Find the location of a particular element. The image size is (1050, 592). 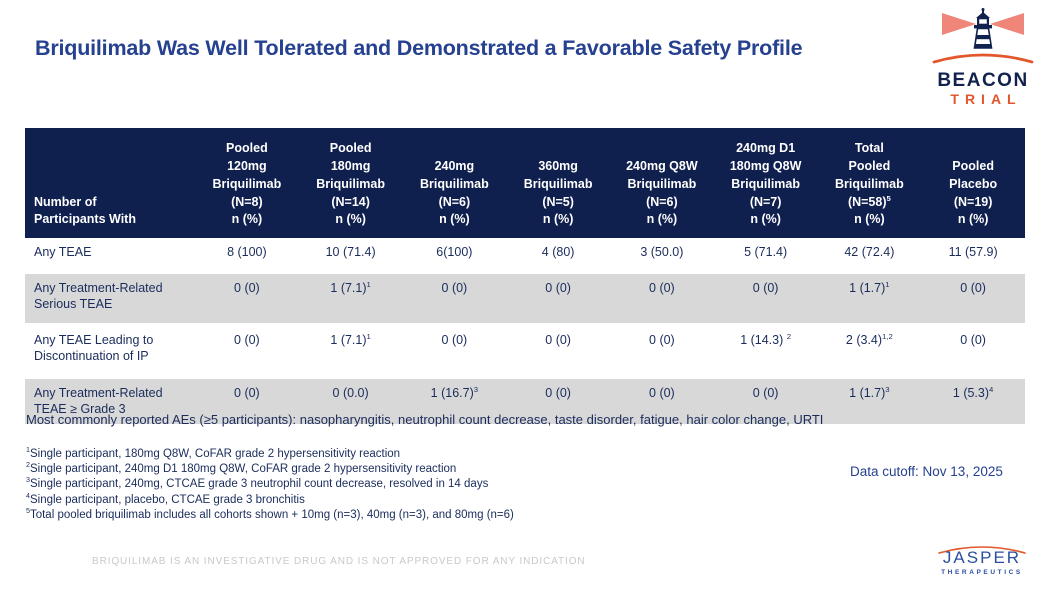

header-col-pooled-180mg: Pooled 180mg Briquilimab (N=14) n (%) is located at coordinates (350, 183).